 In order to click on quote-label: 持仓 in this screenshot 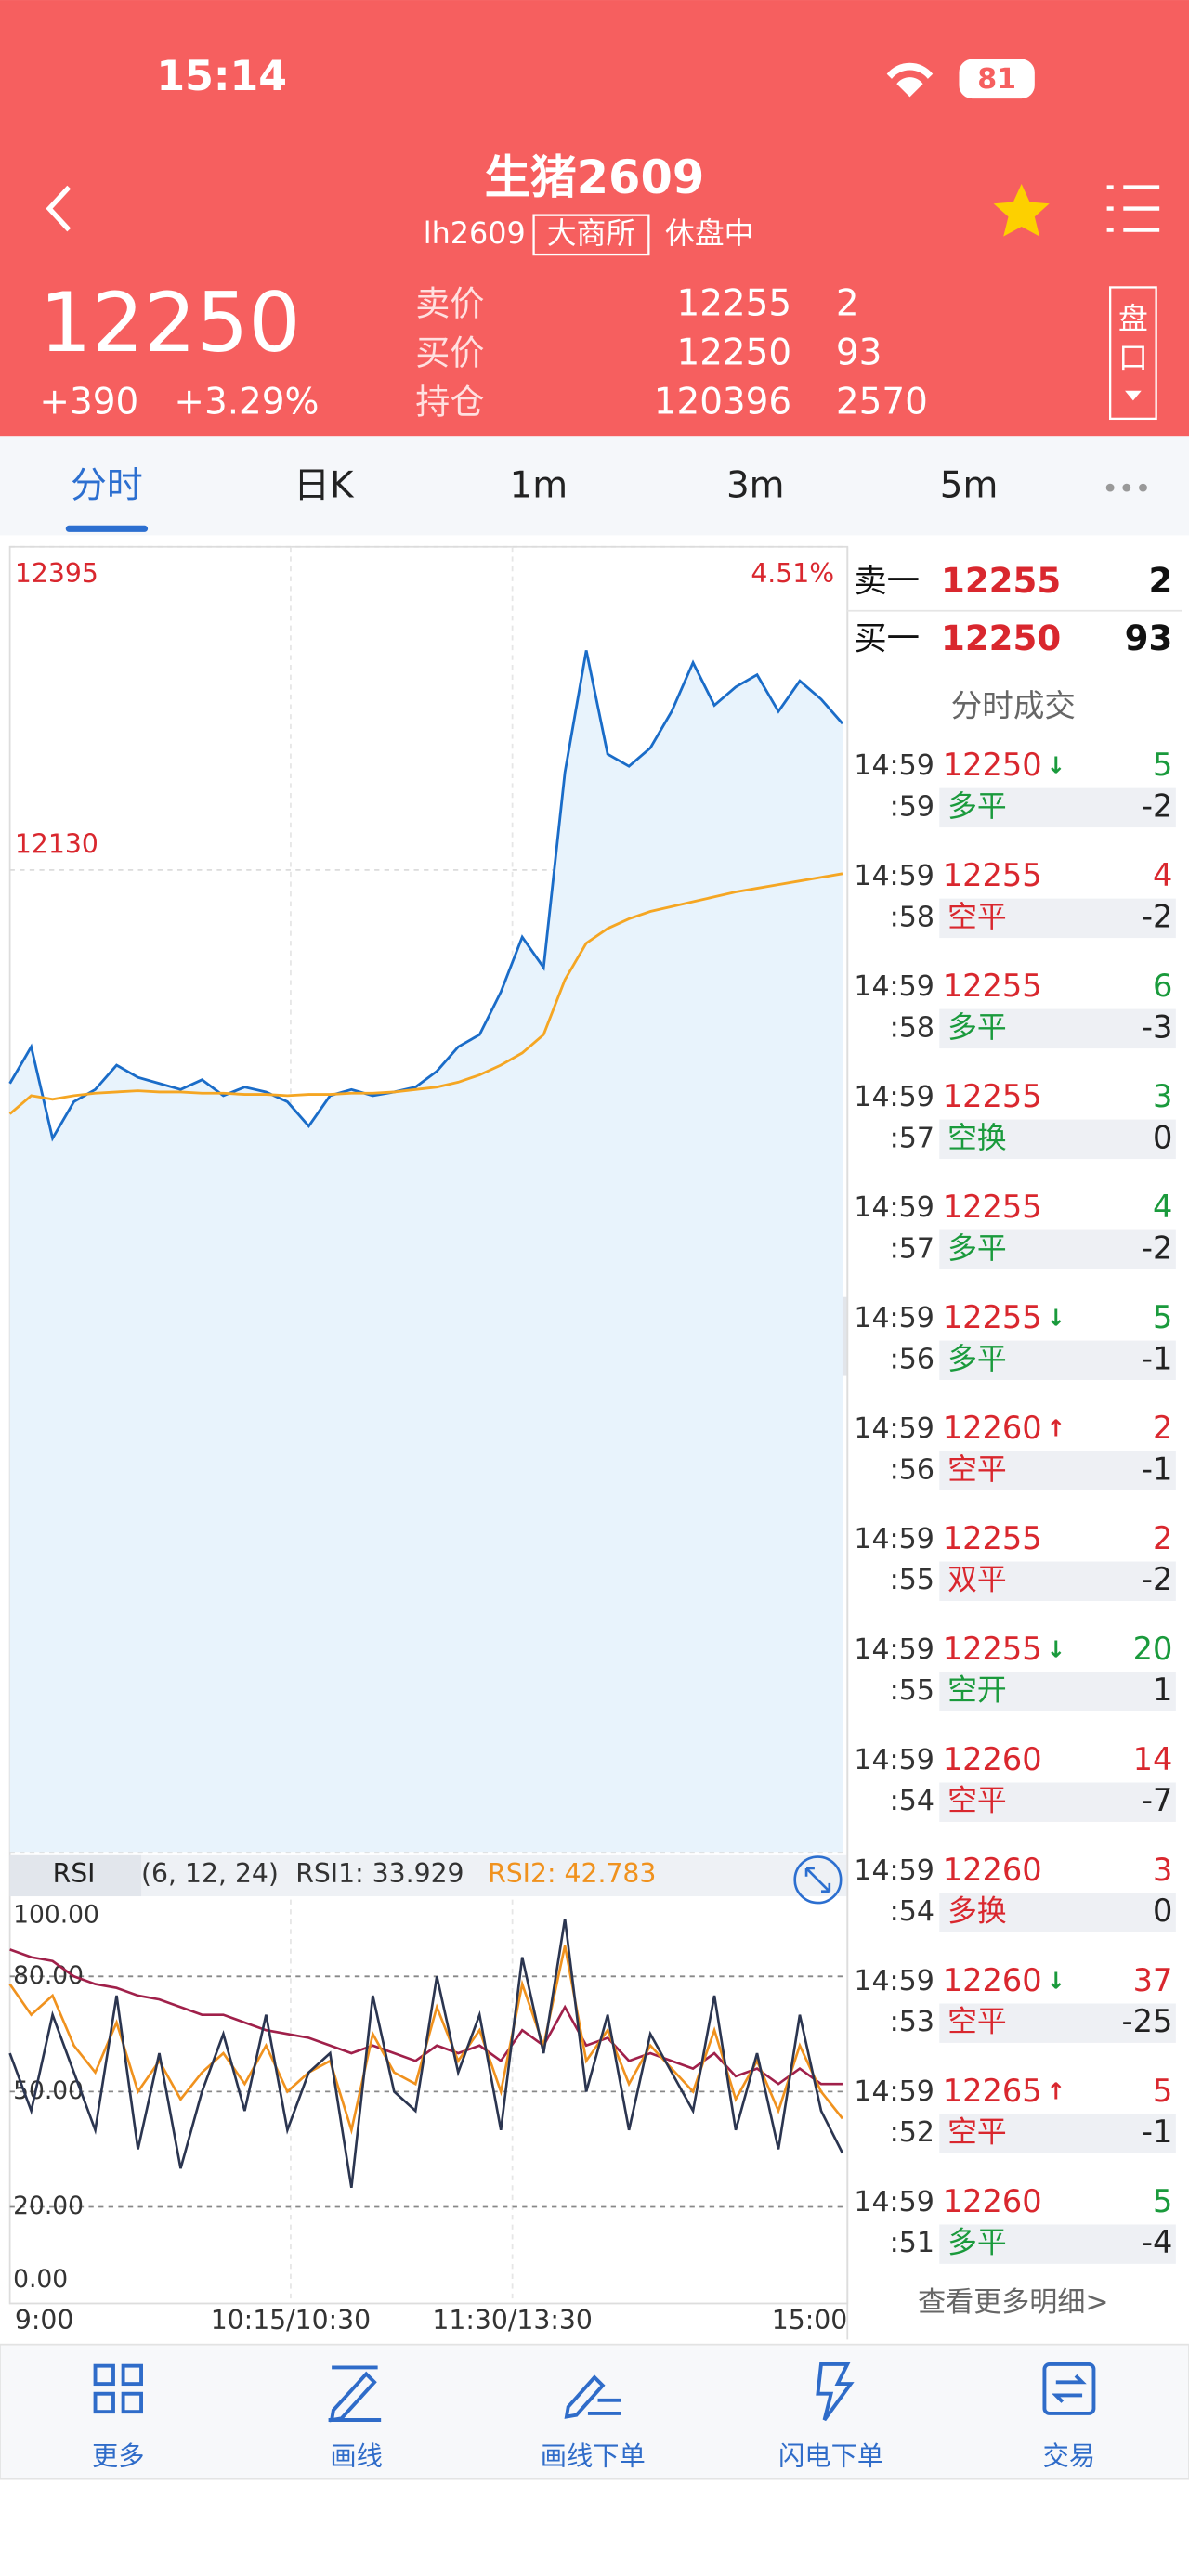, I will do `click(449, 402)`.